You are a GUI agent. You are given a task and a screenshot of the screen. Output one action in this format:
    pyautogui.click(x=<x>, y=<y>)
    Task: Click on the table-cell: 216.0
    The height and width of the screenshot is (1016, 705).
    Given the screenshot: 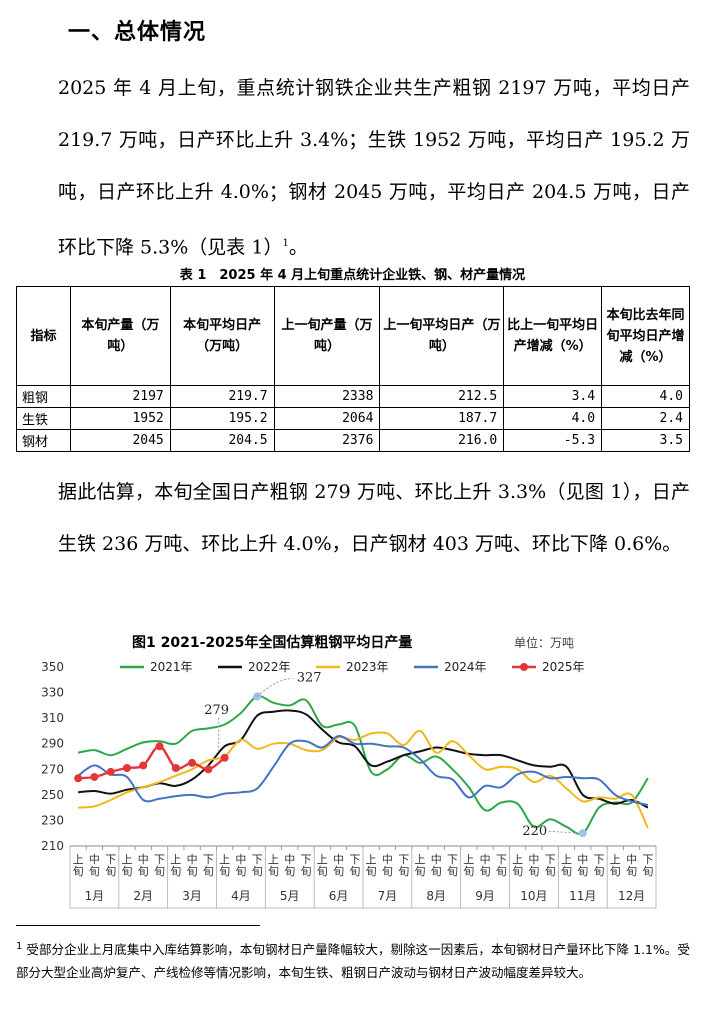 What is the action you would take?
    pyautogui.click(x=442, y=440)
    